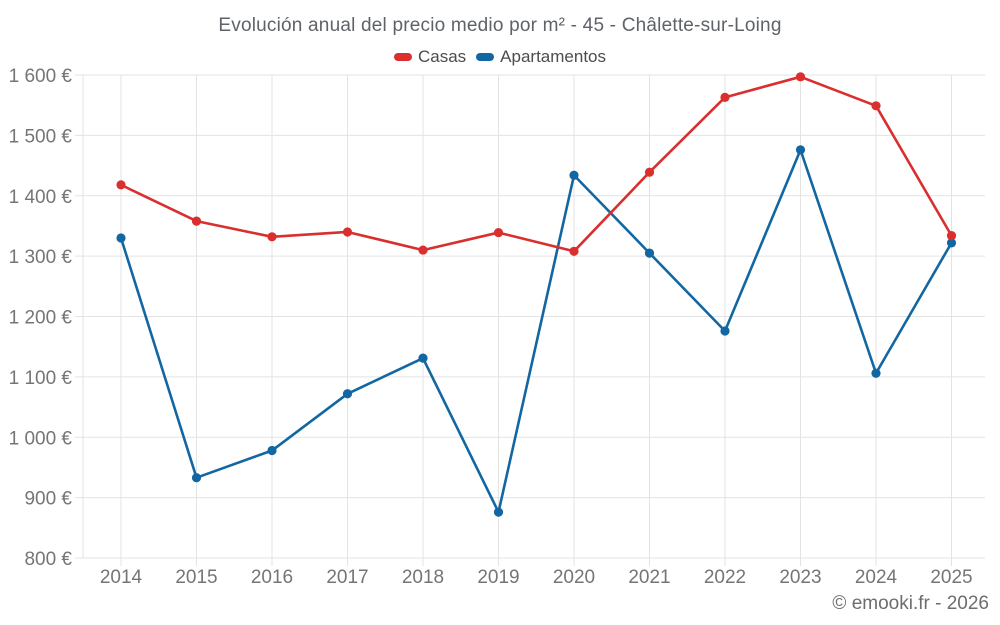  I want to click on x-tick-label: 2023, so click(800, 577).